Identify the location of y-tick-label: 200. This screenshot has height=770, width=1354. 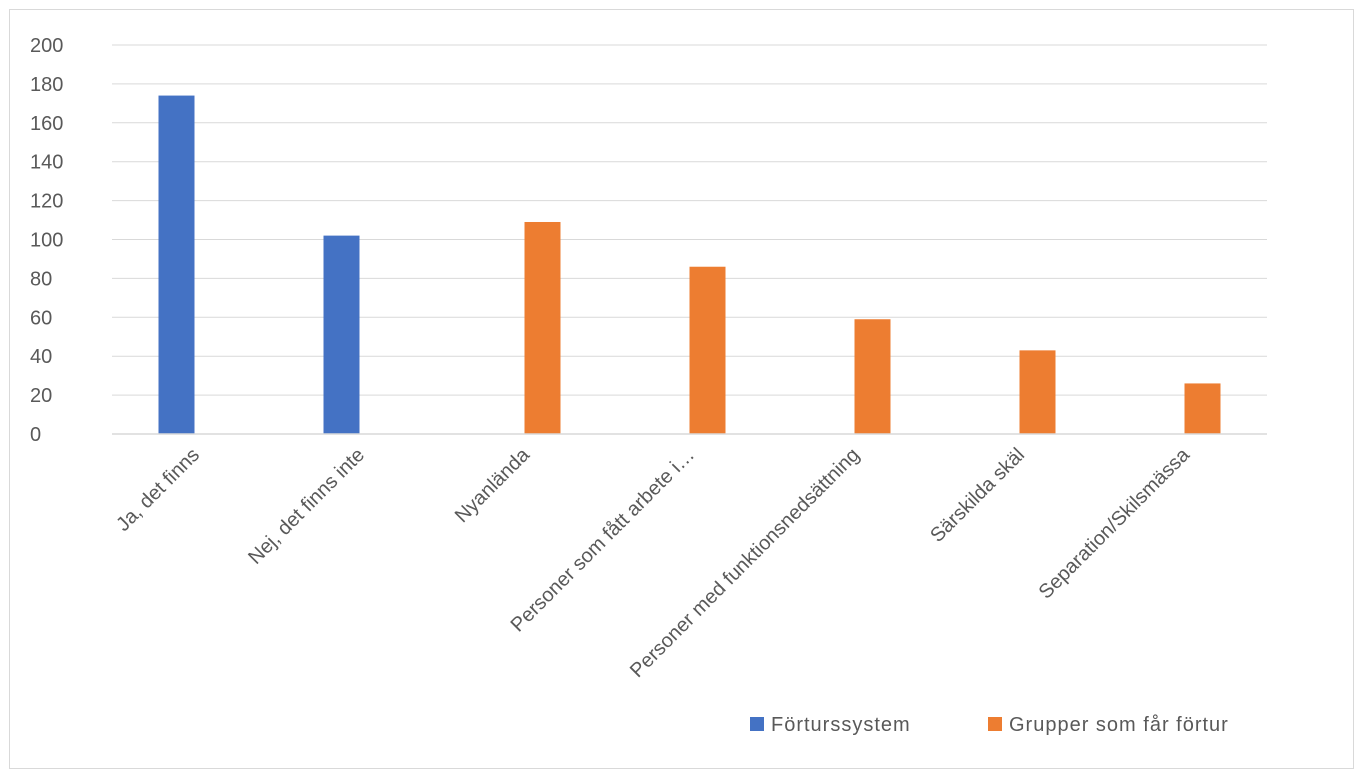
(46, 46).